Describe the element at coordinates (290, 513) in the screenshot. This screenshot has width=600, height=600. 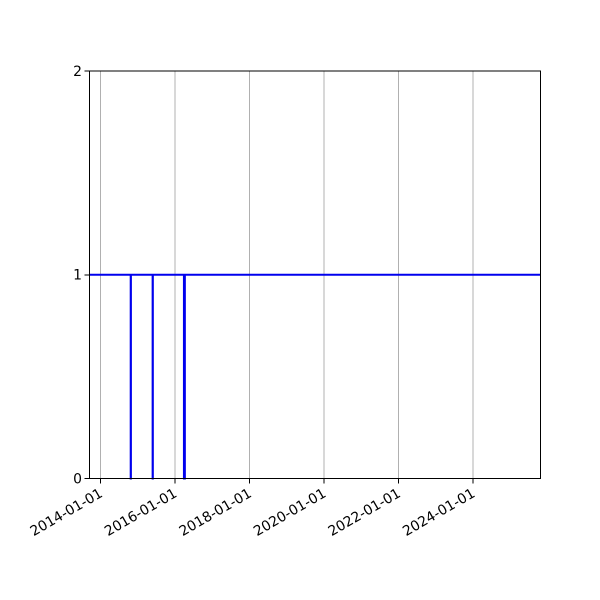
I see `x-tick-label: 2020-01-01` at that location.